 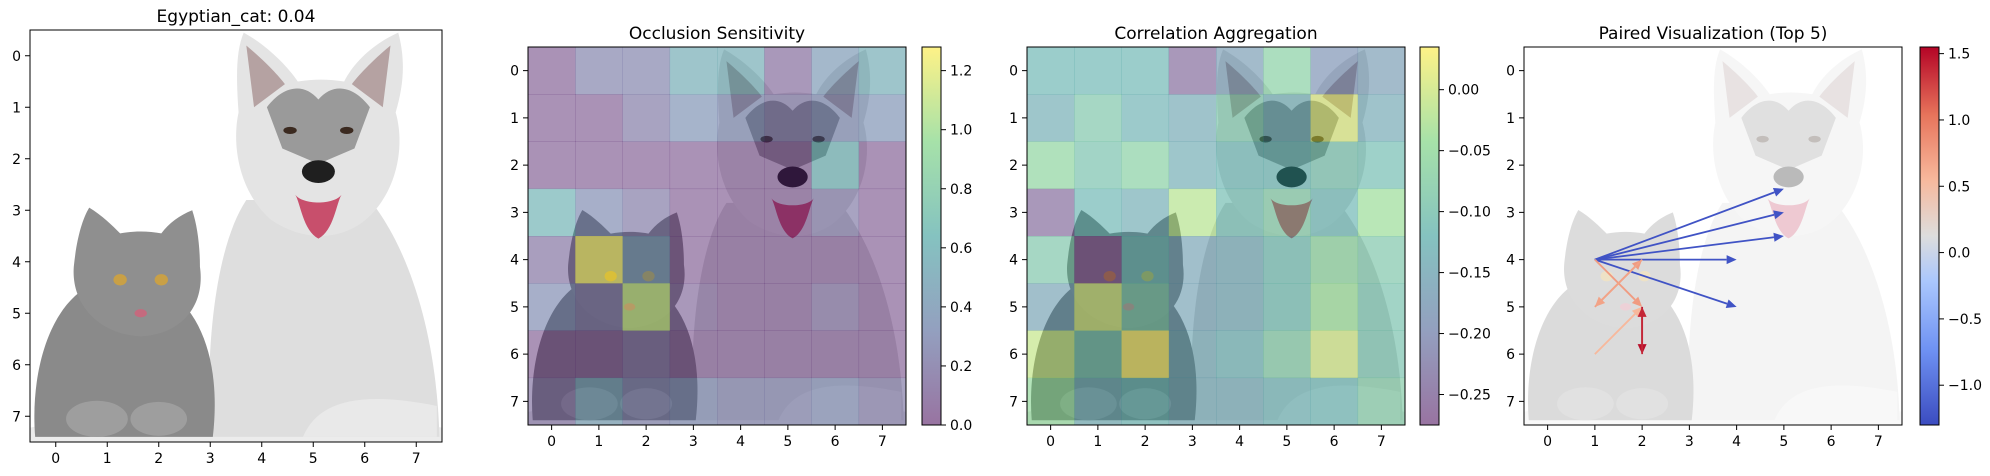 I want to click on colorbar-tick-label: 1.2, so click(x=961, y=72).